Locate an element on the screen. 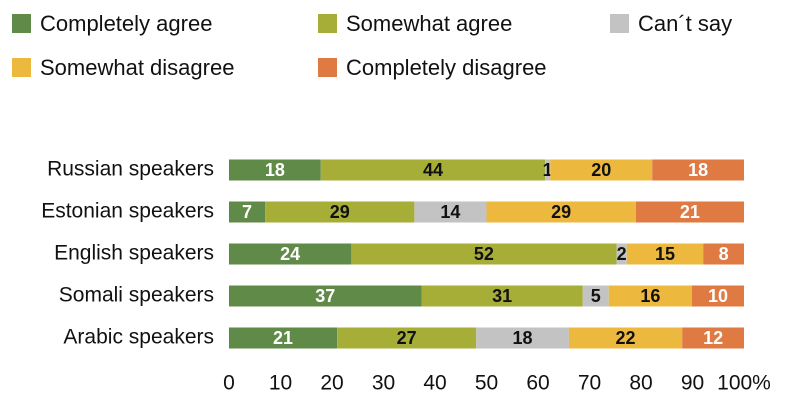 Image resolution: width=788 pixels, height=394 pixels. data-label-somali-speakers-can-t-say: 5 is located at coordinates (596, 296).